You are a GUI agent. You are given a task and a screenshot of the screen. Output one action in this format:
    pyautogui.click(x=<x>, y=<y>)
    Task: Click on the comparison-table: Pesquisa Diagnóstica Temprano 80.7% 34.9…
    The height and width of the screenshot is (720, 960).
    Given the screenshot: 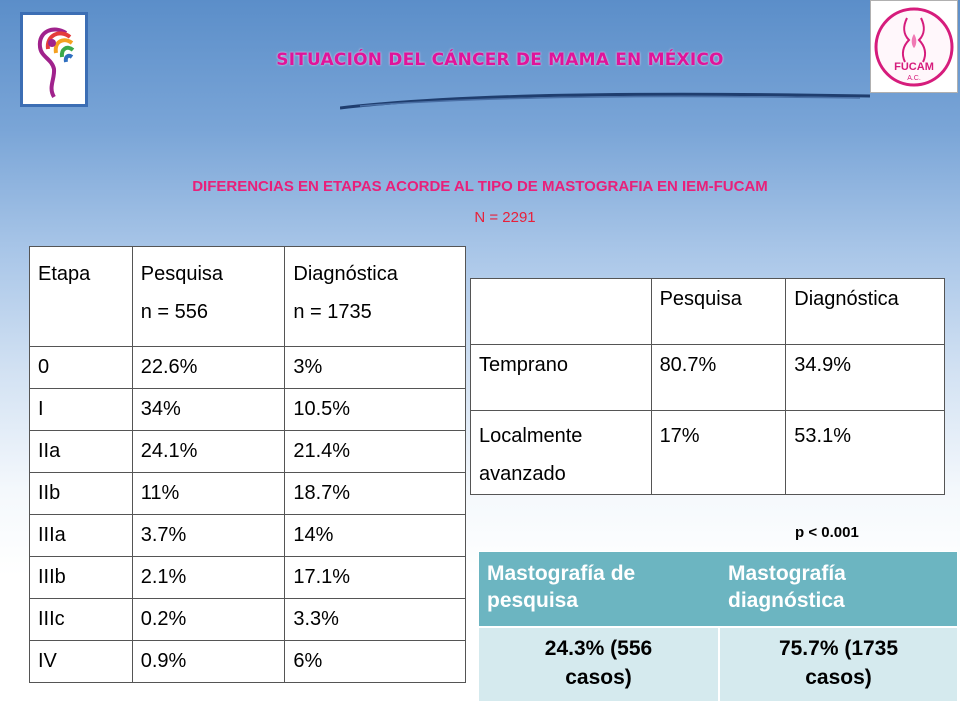 What is the action you would take?
    pyautogui.click(x=707, y=386)
    